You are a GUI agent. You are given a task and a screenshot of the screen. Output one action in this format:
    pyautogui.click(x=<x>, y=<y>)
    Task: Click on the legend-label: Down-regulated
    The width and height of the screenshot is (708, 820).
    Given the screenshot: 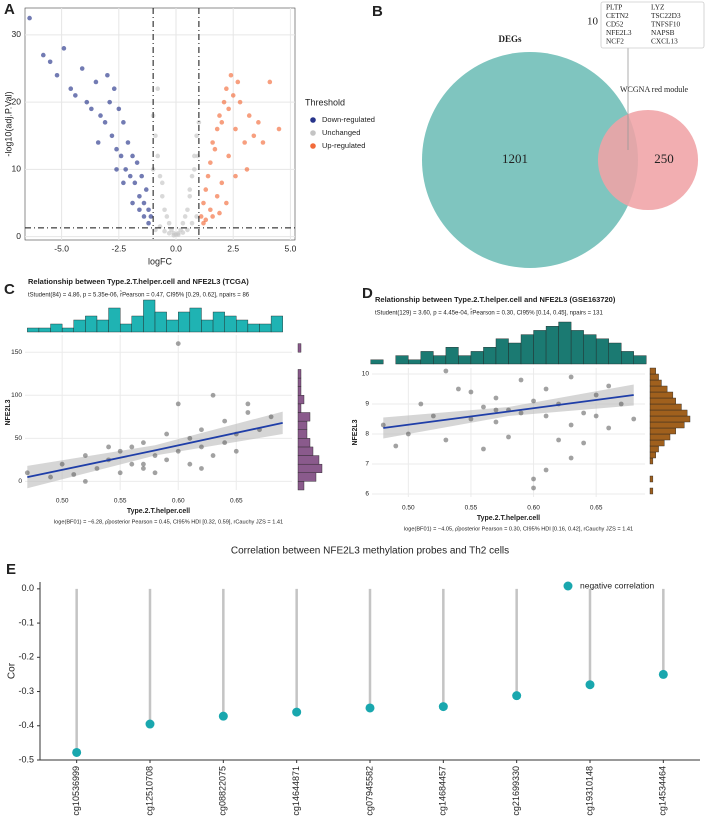 What is the action you would take?
    pyautogui.click(x=348, y=119)
    